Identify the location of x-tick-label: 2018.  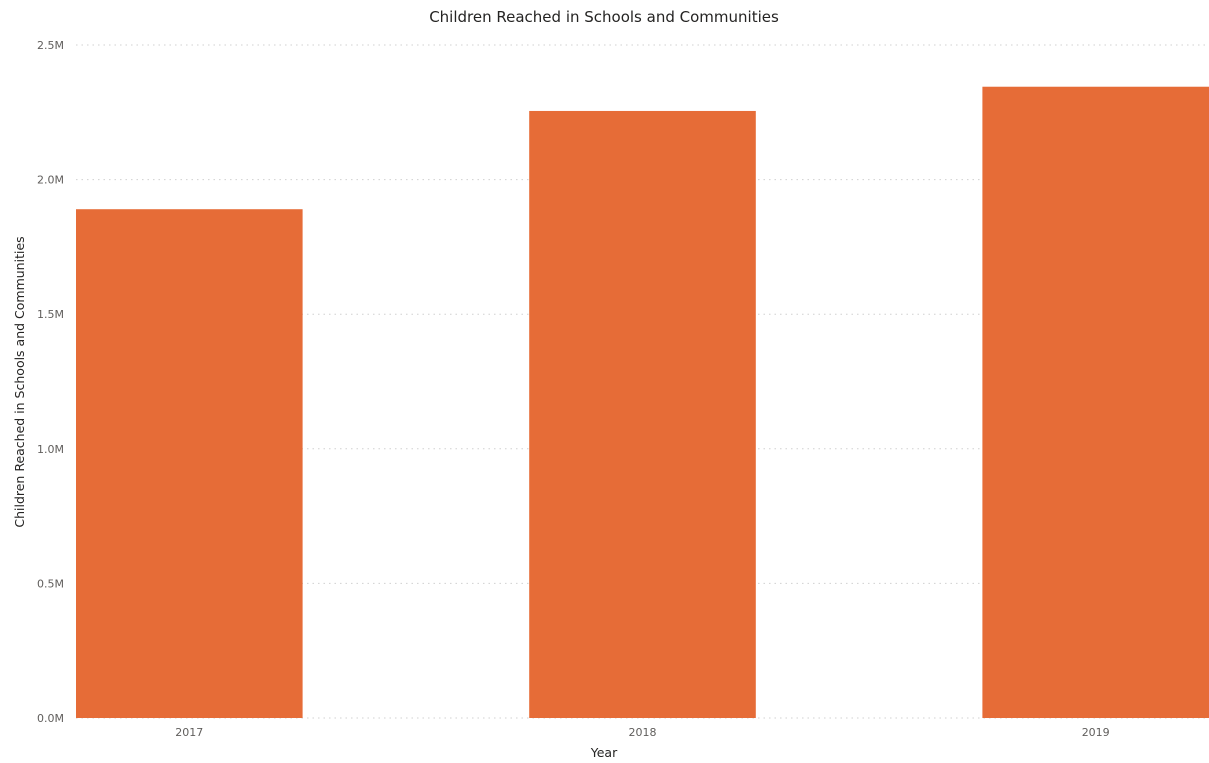
(643, 732).